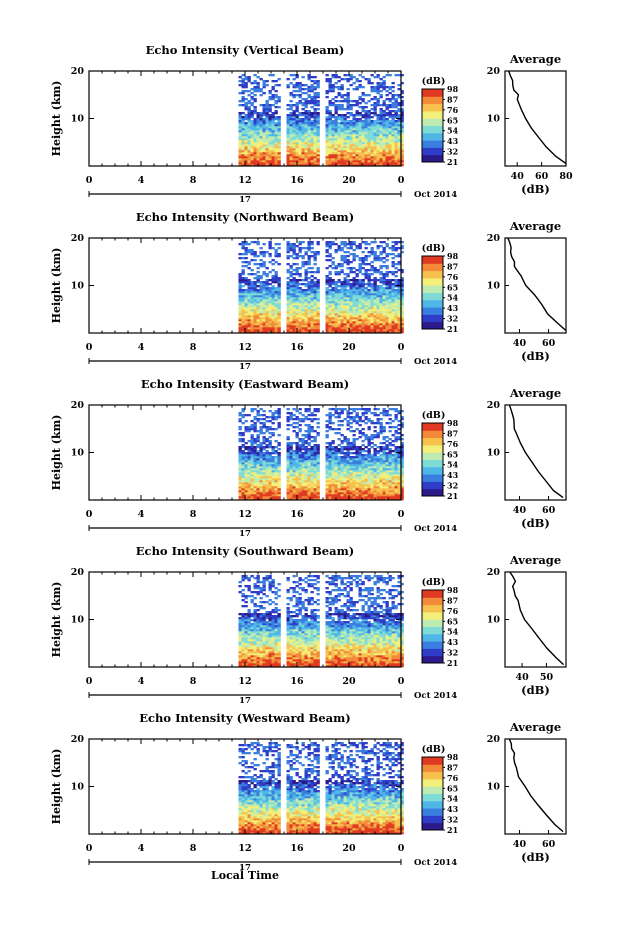 The width and height of the screenshot is (619, 929). What do you see at coordinates (432, 289) in the screenshot?
I see `colorbar-swatch` at bounding box center [432, 289].